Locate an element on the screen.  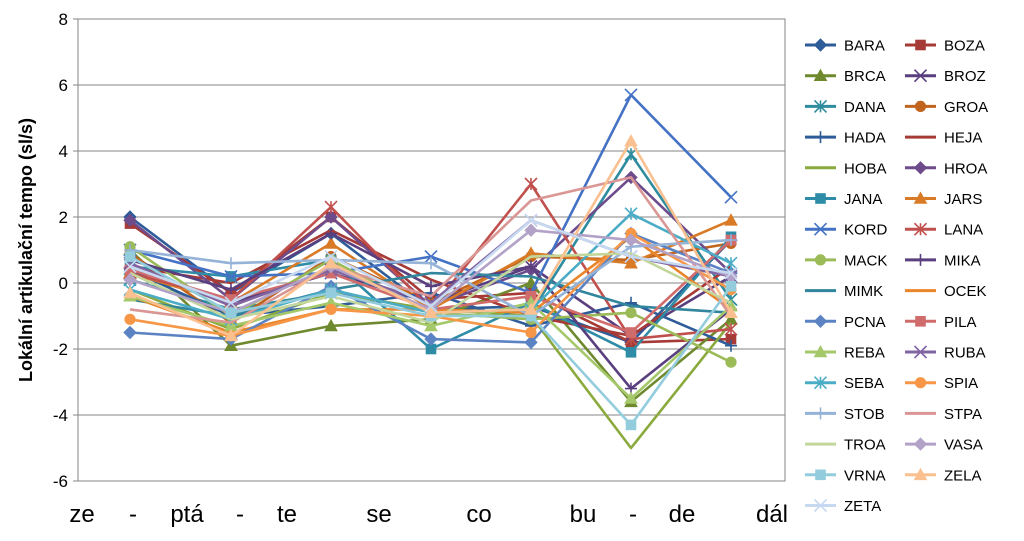
legend-item-broz: BROZ is located at coordinates (945, 76).